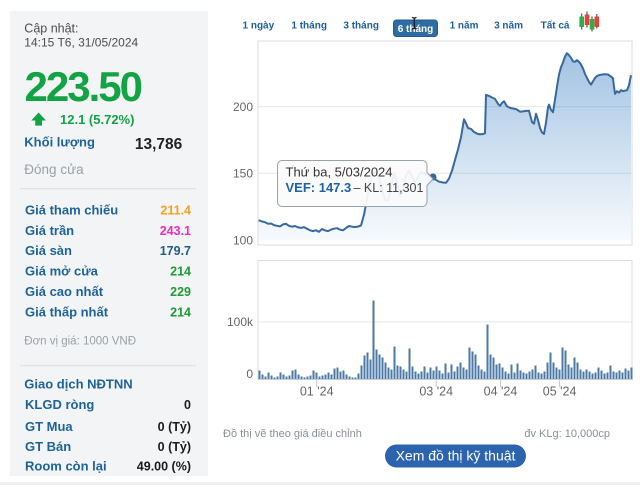 This screenshot has width=640, height=490. What do you see at coordinates (501, 392) in the screenshot?
I see `svg-text: 04 '24` at bounding box center [501, 392].